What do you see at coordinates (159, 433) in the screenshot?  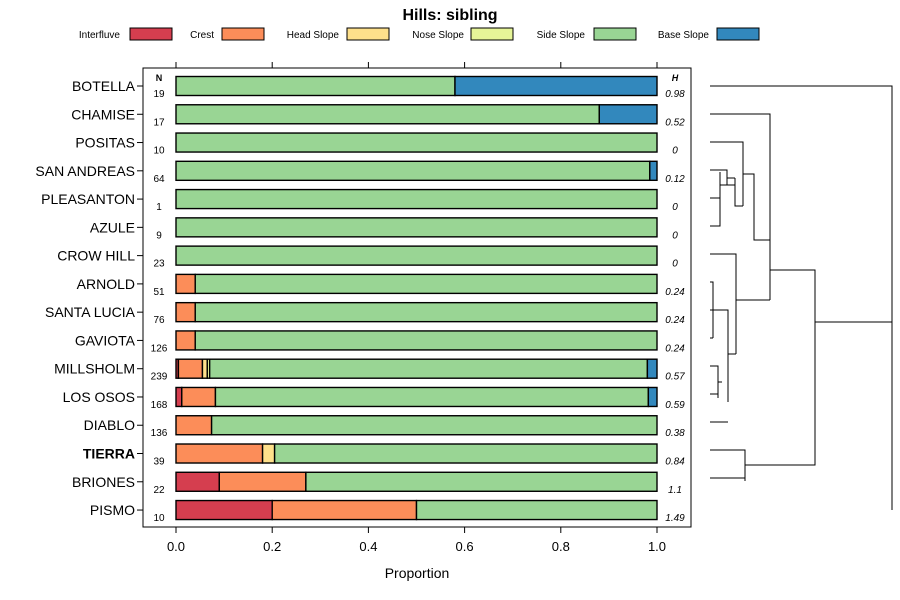 I see `row-n: 136` at bounding box center [159, 433].